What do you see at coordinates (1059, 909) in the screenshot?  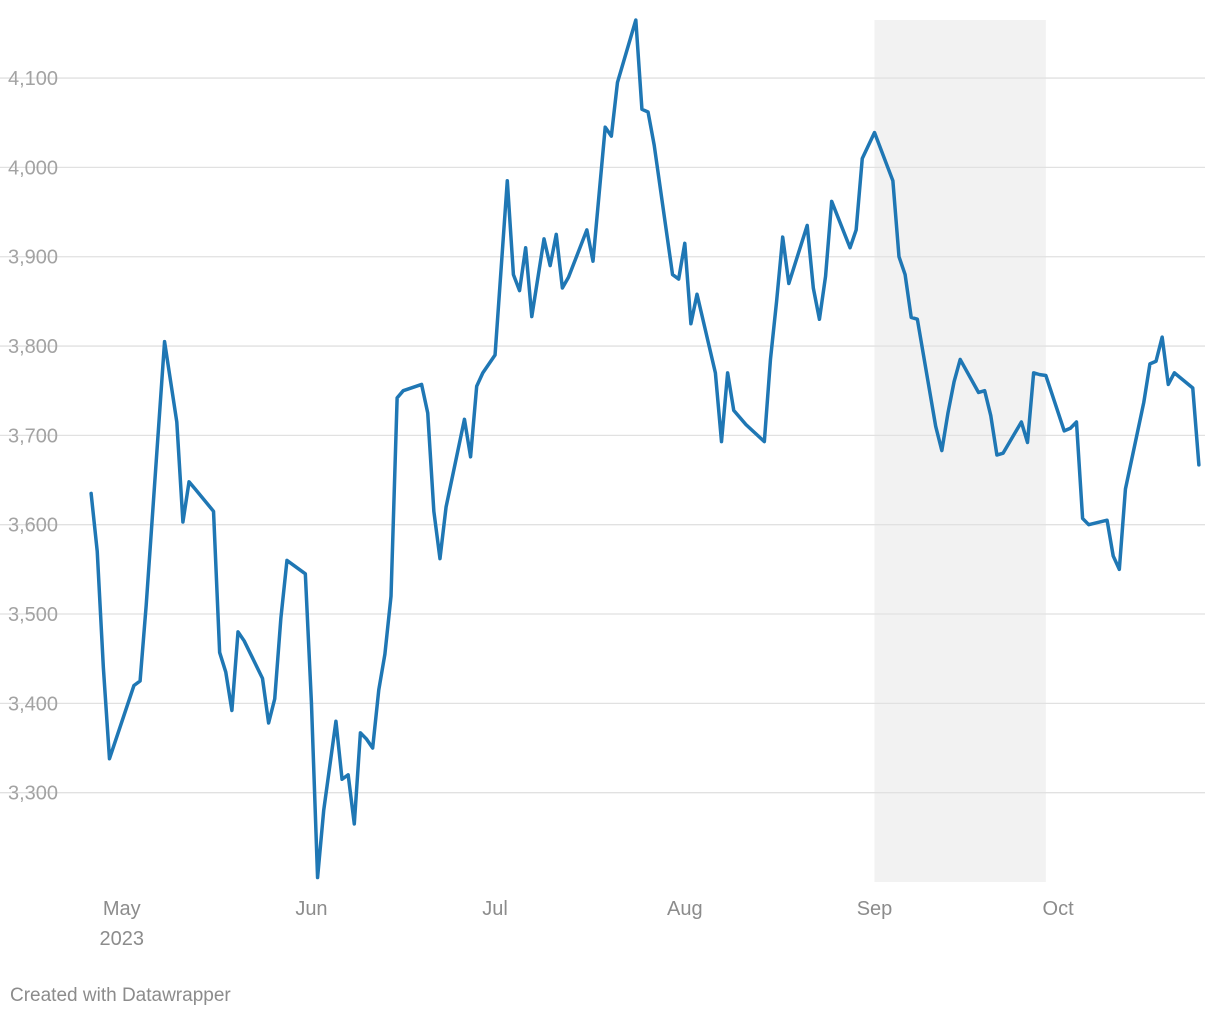 I see `x-tick-label: Oct` at bounding box center [1059, 909].